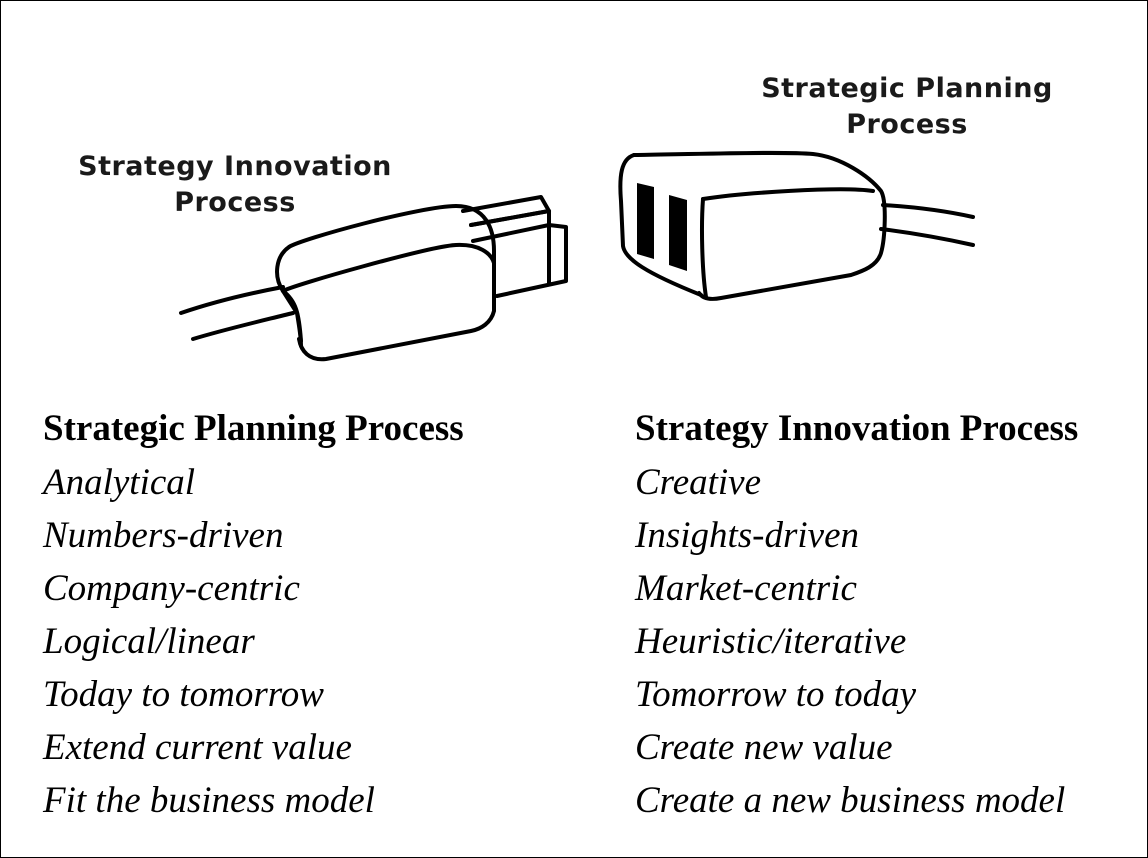 The width and height of the screenshot is (1148, 858). I want to click on list-item: Create a new business model, so click(850, 800).